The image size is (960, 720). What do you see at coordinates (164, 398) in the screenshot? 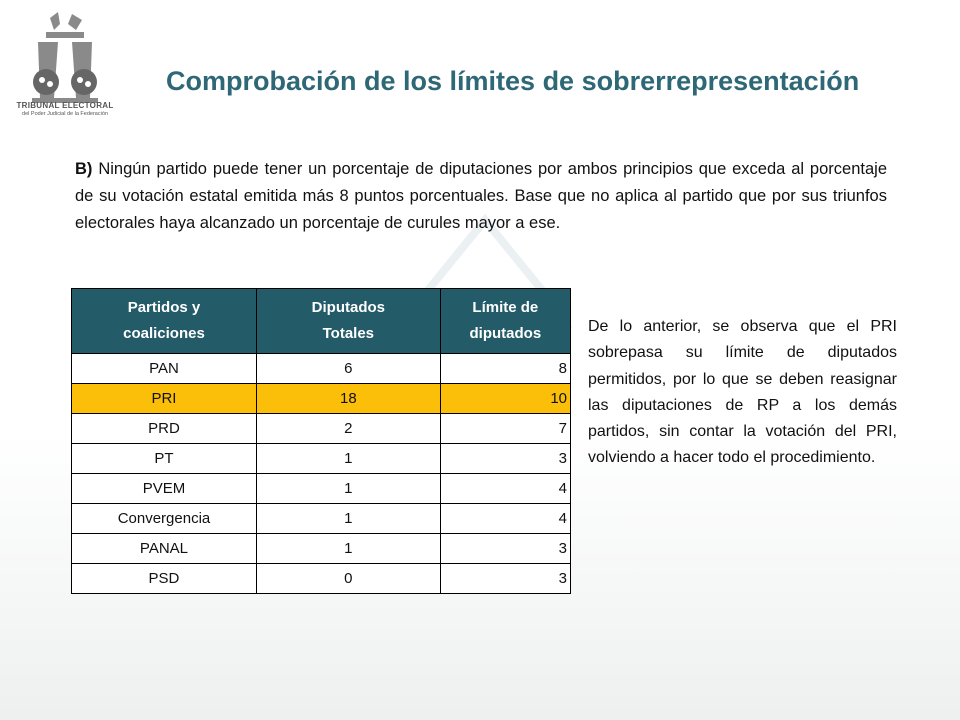
I see `party-cell: PRI` at bounding box center [164, 398].